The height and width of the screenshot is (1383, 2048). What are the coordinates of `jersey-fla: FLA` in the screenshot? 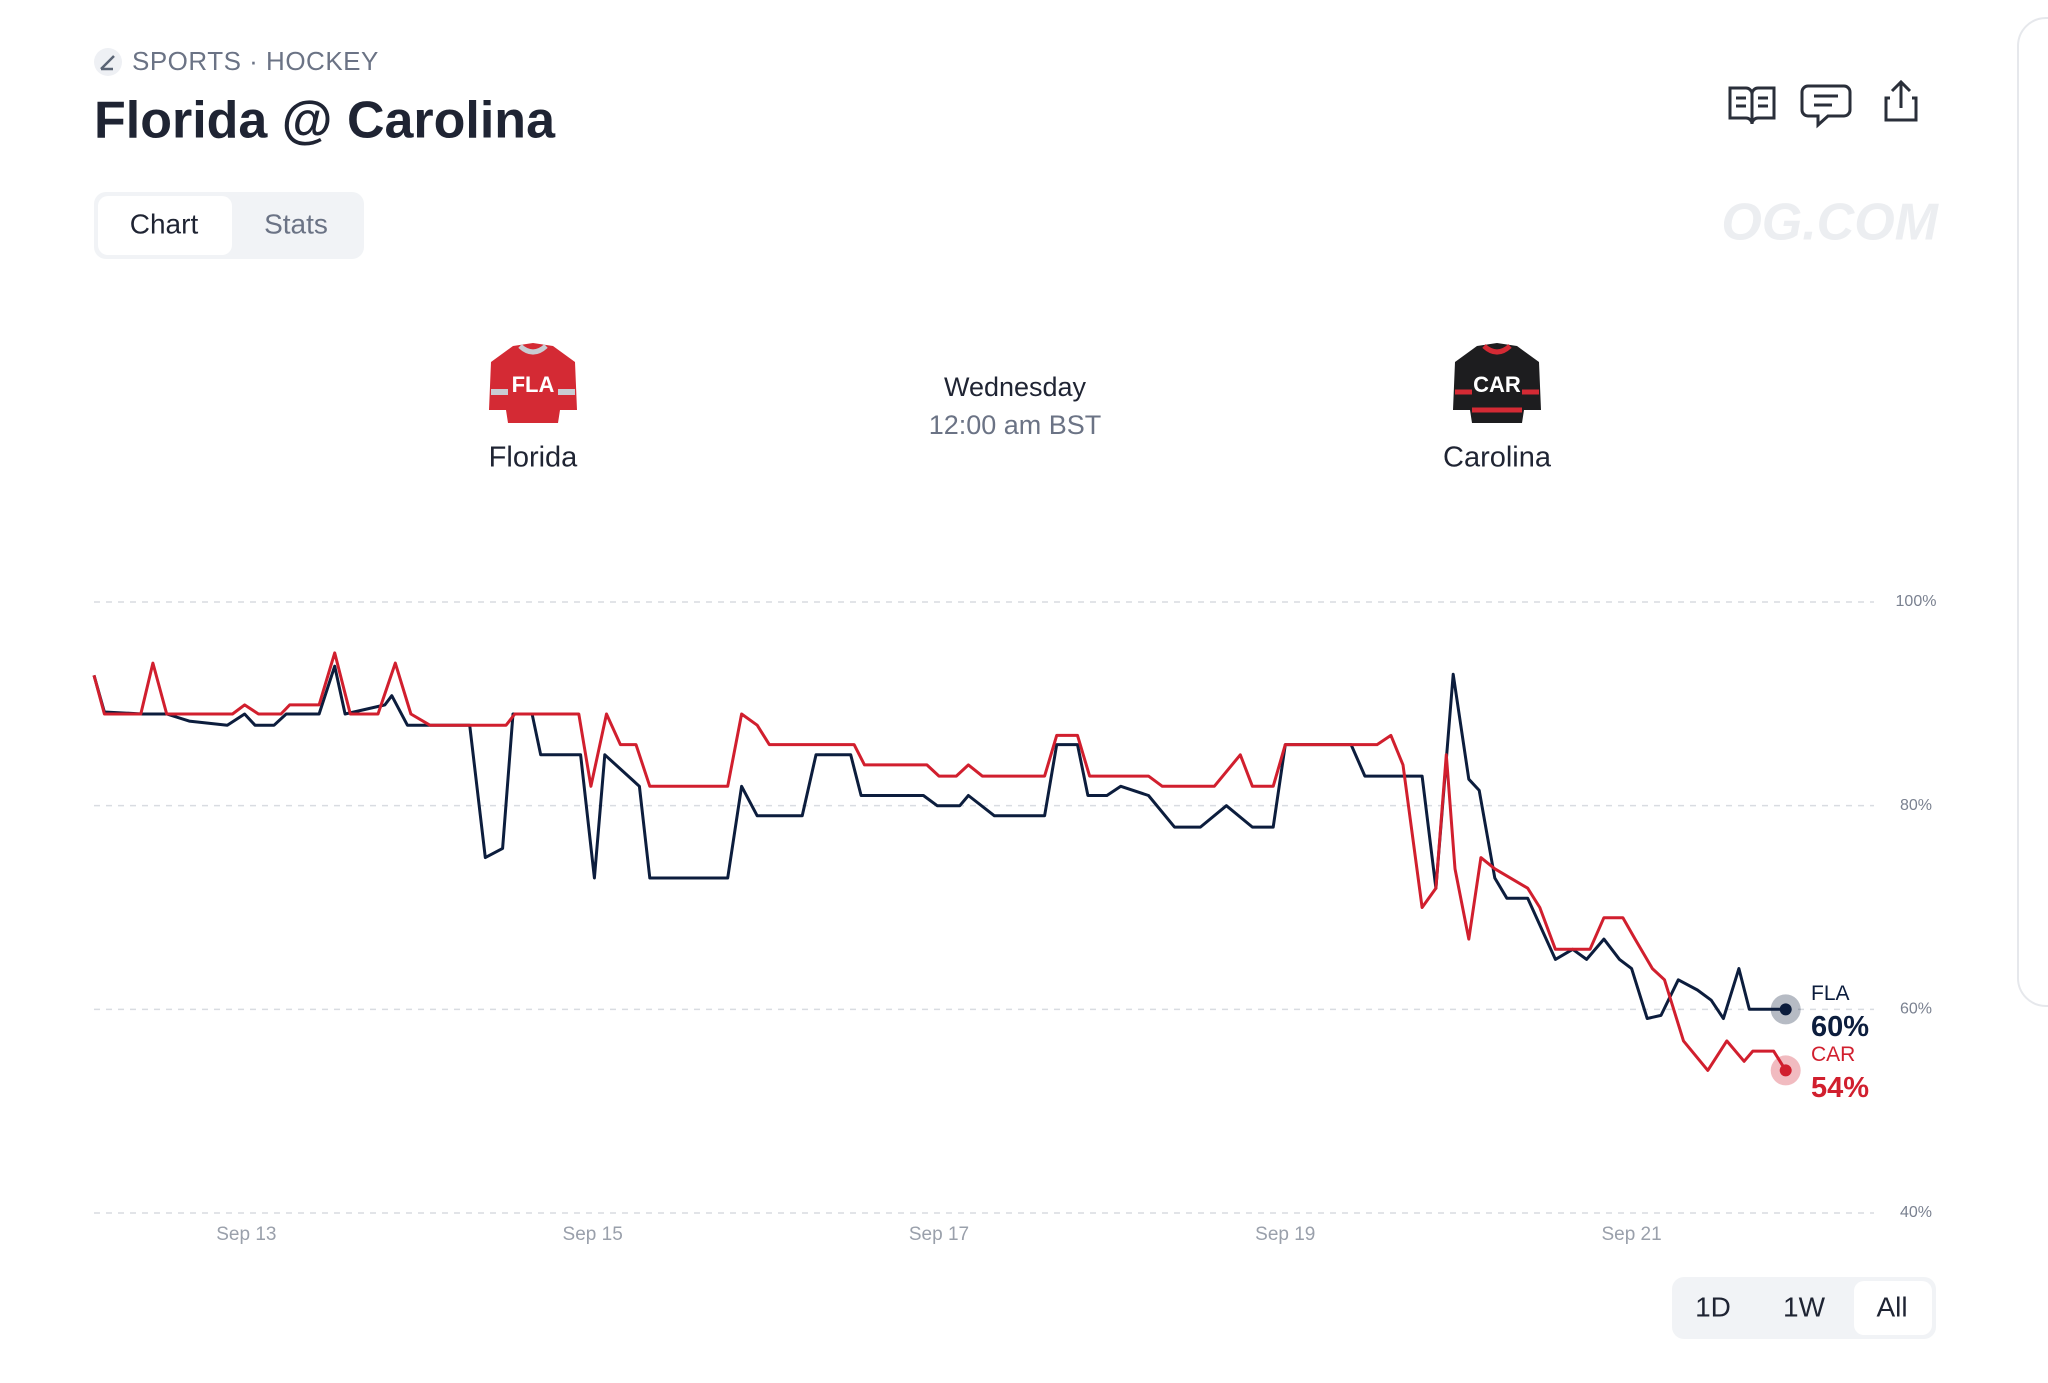 It's located at (533, 383).